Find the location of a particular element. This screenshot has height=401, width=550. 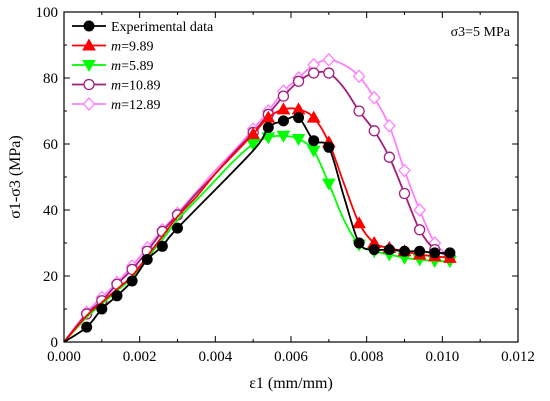

legend-label-value: =10.89 is located at coordinates (140, 86).